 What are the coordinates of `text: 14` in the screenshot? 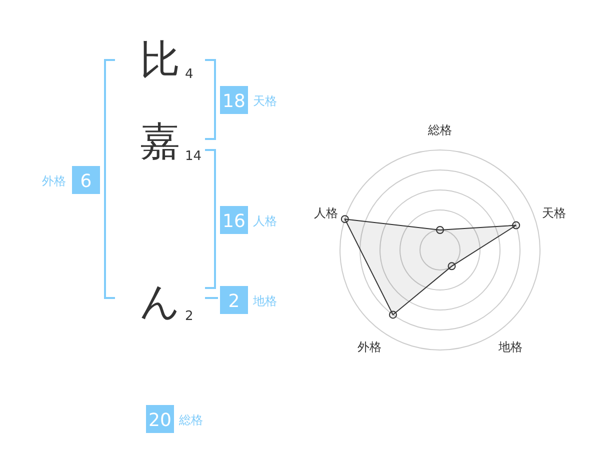 It's located at (193, 156).